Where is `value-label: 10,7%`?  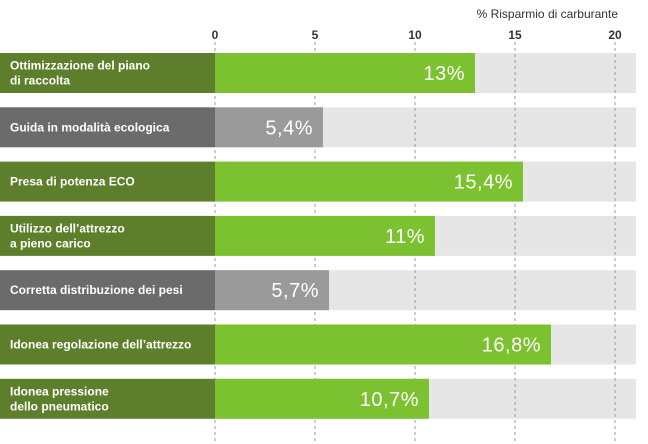
value-label: 10,7% is located at coordinates (389, 400).